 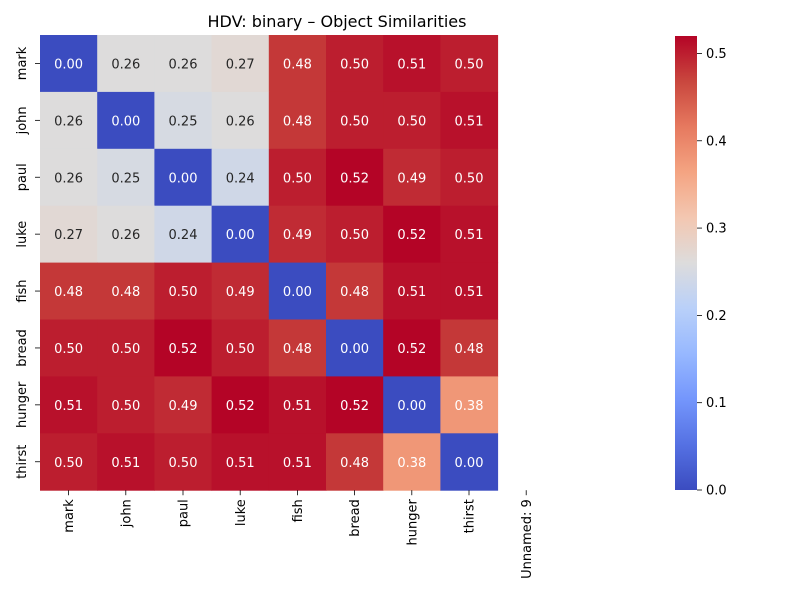 I want to click on x-tick-label: john, so click(x=126, y=513).